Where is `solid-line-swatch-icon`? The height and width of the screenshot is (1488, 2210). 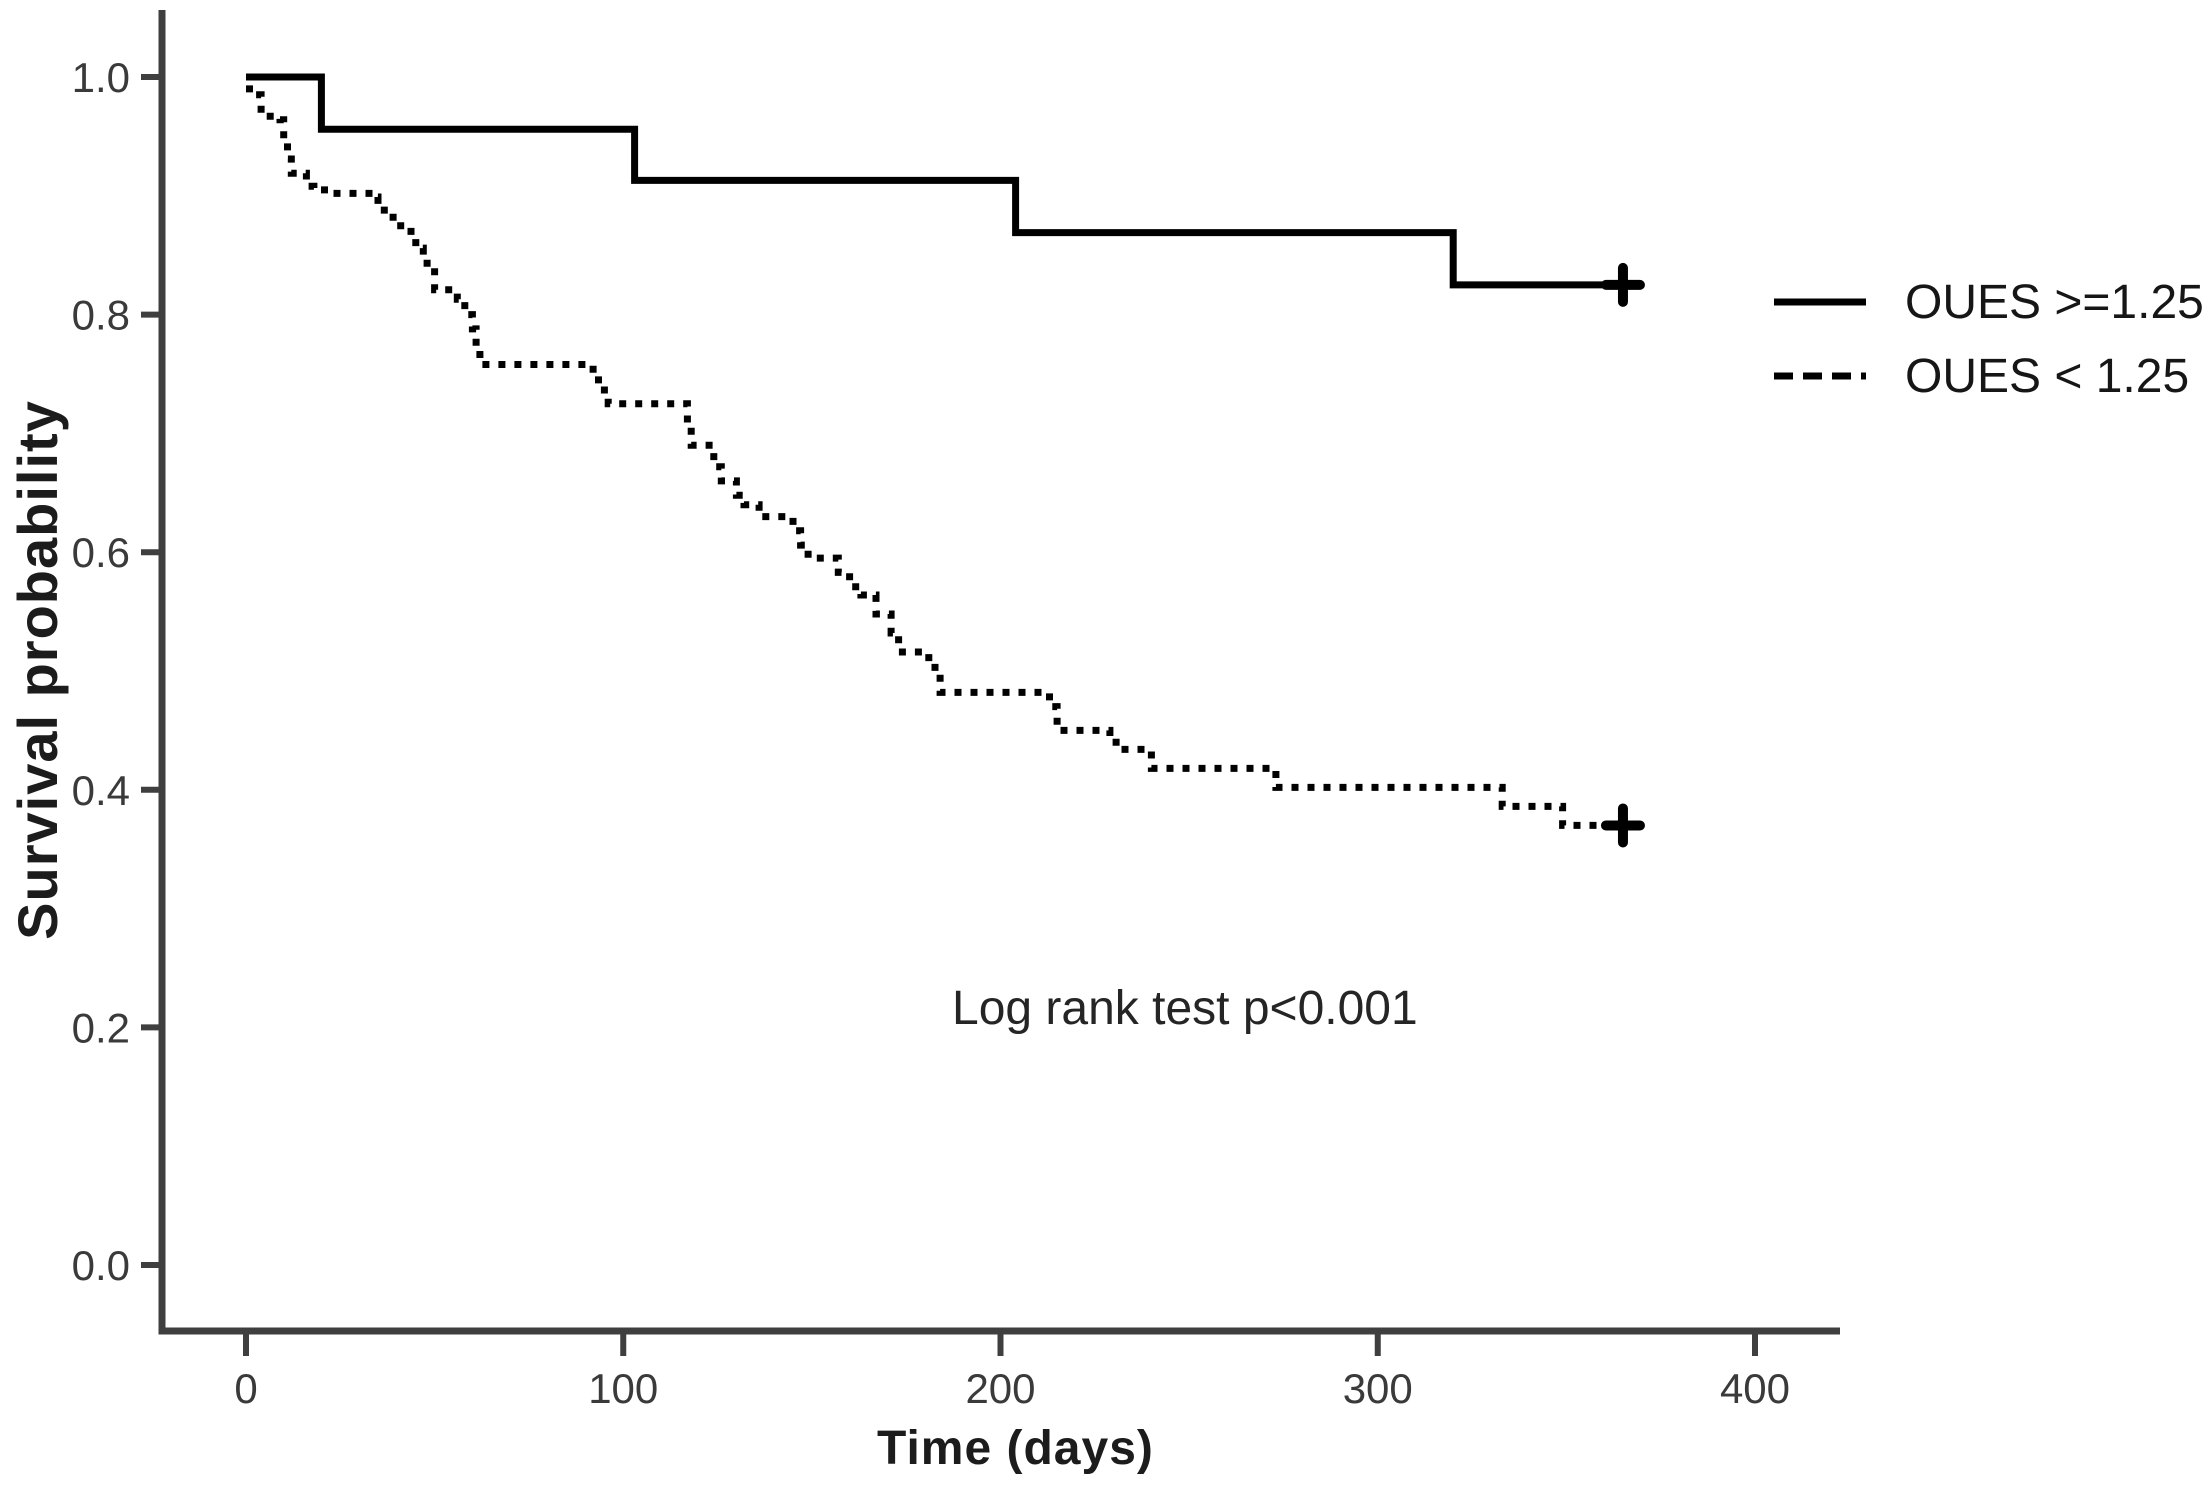 solid-line-swatch-icon is located at coordinates (1820, 302).